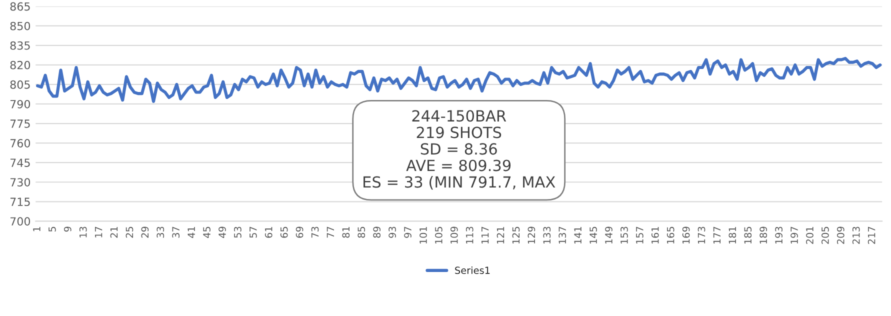  Describe the element at coordinates (458, 149) in the screenshot. I see `annotation: SD = 8.36` at that location.